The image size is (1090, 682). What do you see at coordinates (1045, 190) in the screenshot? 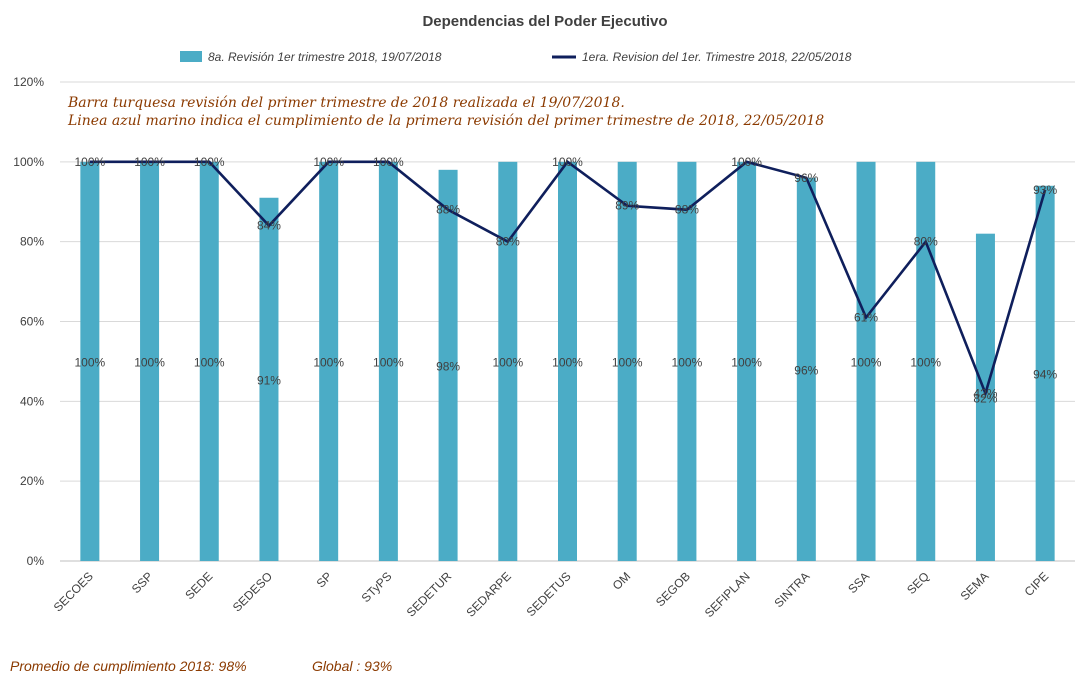
I see `line-data-label: 93%` at bounding box center [1045, 190].